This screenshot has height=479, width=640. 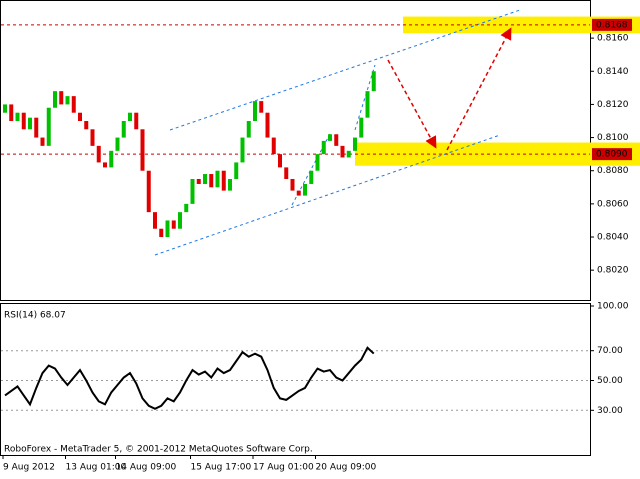 I want to click on x-tick-label: 9 Aug 2012, so click(x=29, y=468).